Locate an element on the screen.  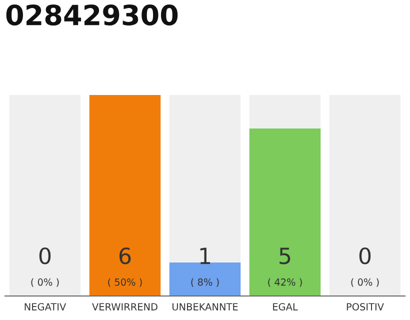
x-tick-label: EGAL is located at coordinates (285, 306).